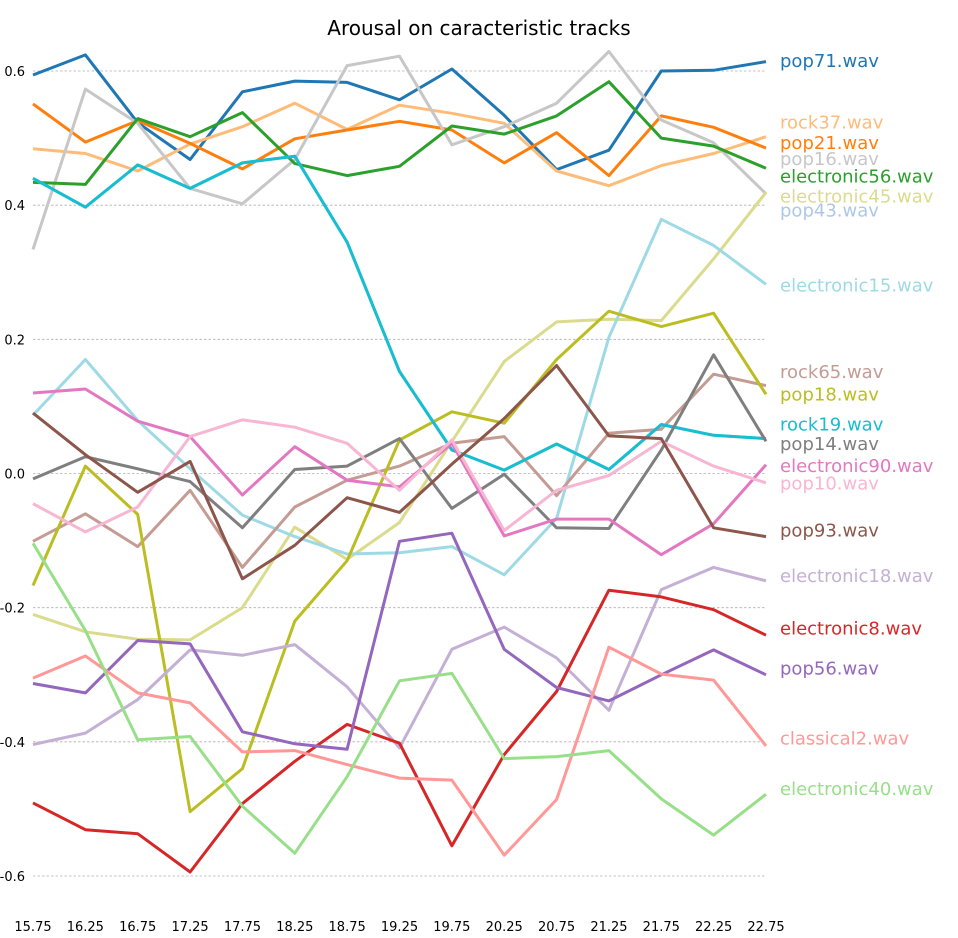  What do you see at coordinates (137, 927) in the screenshot?
I see `x-tick-label: 16.75` at bounding box center [137, 927].